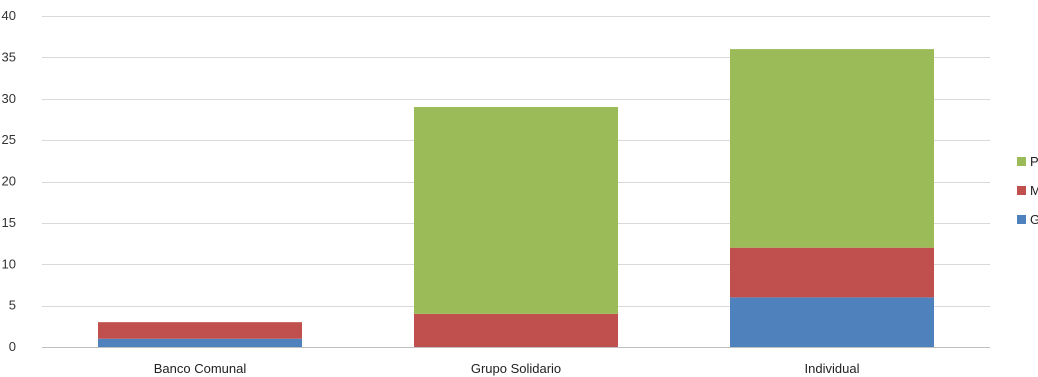 Image resolution: width=1038 pixels, height=377 pixels. What do you see at coordinates (516, 330) in the screenshot?
I see `bar-m-grupo-solidario` at bounding box center [516, 330].